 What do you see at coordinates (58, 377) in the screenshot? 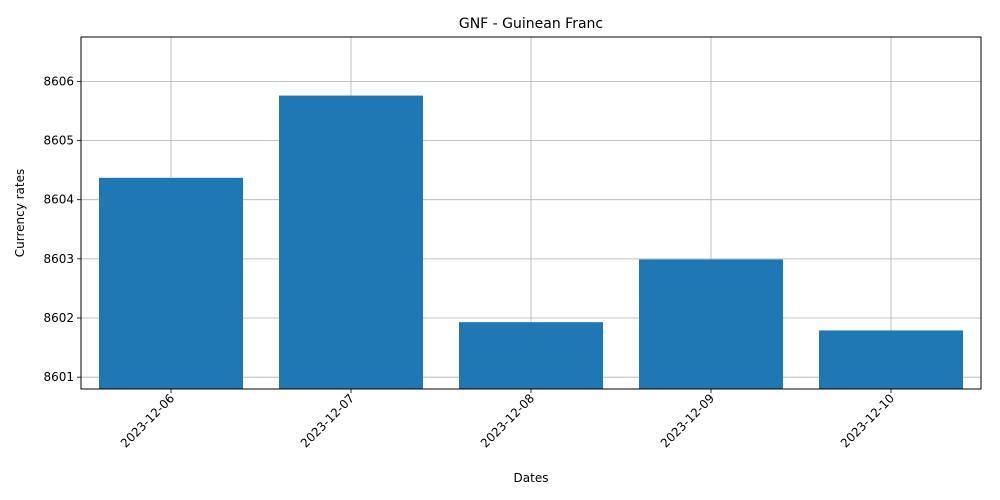
I see `y-tick-label: 8601` at bounding box center [58, 377].